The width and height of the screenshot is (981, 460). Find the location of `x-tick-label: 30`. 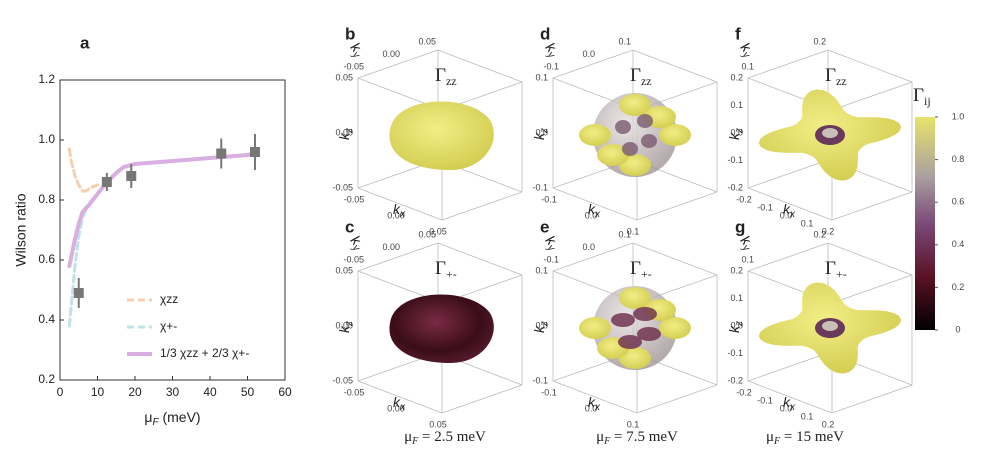

x-tick-label: 30 is located at coordinates (173, 392).